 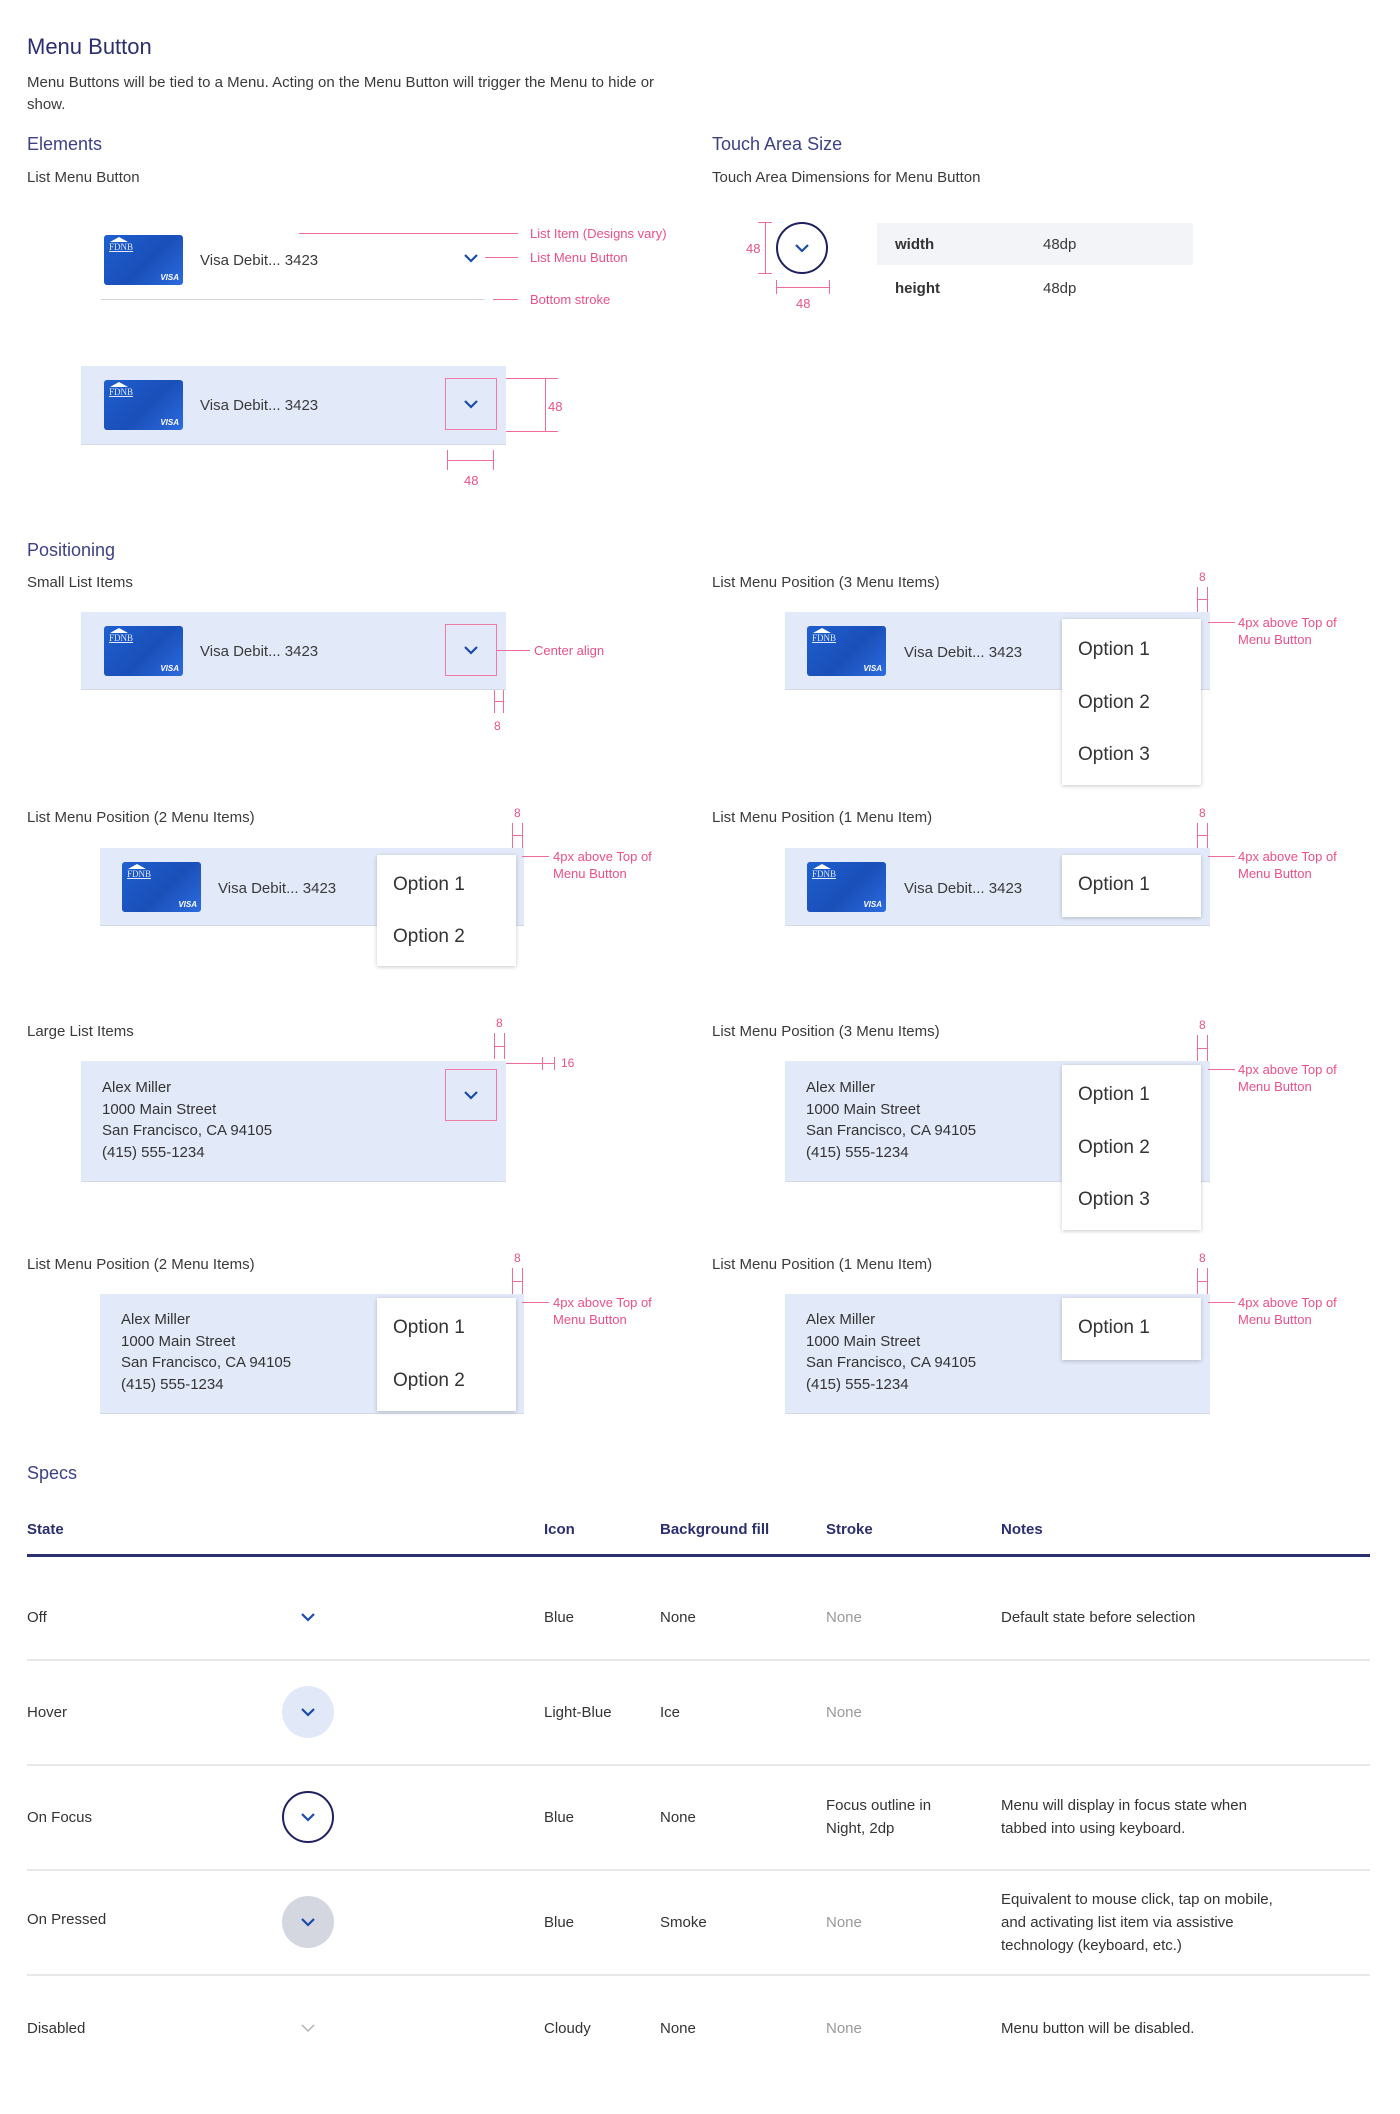 What do you see at coordinates (293, 299) in the screenshot?
I see `bottom-stroke` at bounding box center [293, 299].